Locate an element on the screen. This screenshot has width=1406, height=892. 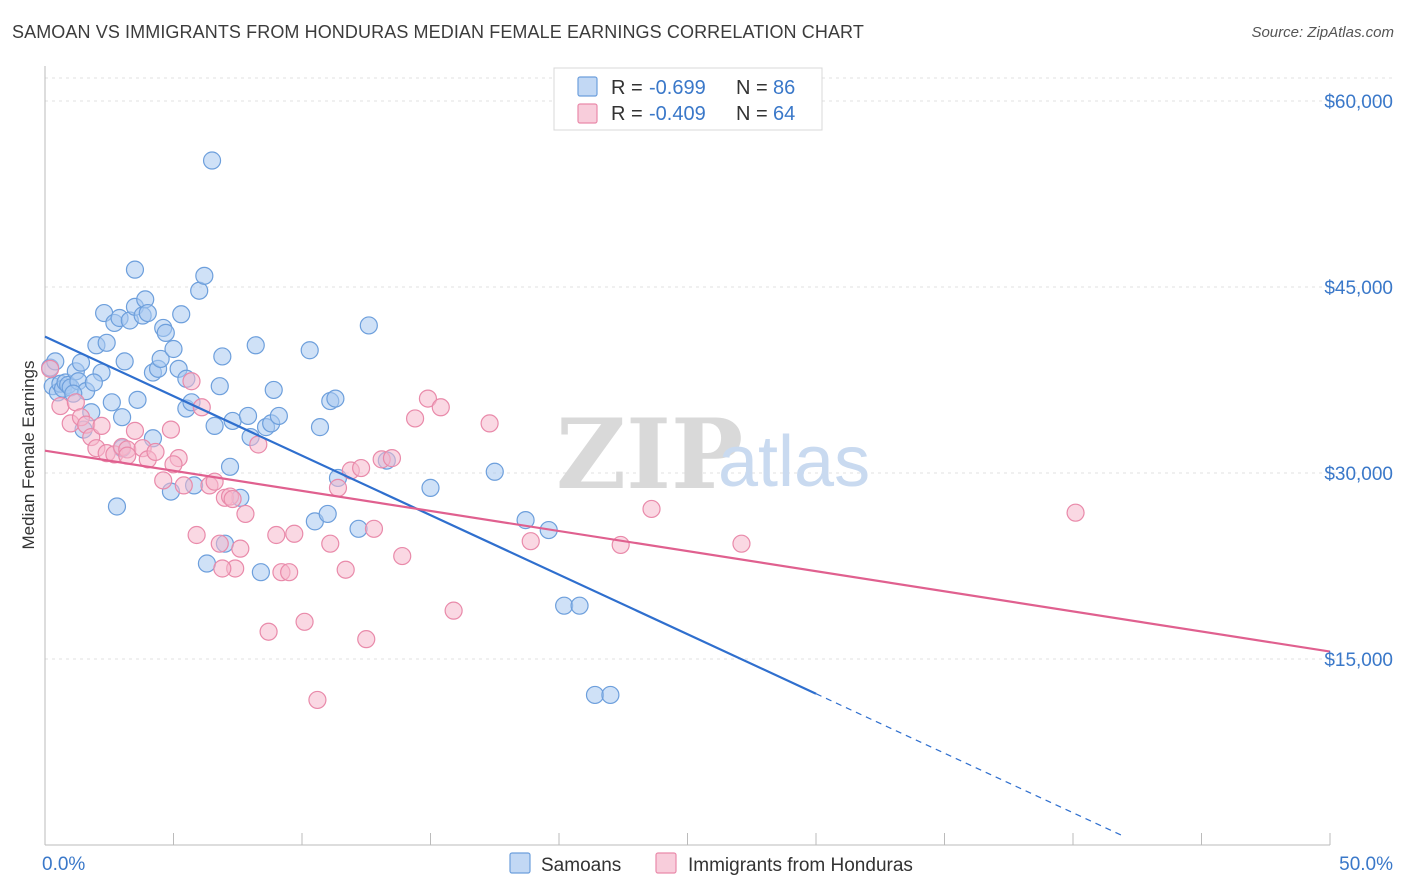
stats-box: R = -0.699 N = 86 R = -0.409 N = 64 is located at coordinates (688, 99).